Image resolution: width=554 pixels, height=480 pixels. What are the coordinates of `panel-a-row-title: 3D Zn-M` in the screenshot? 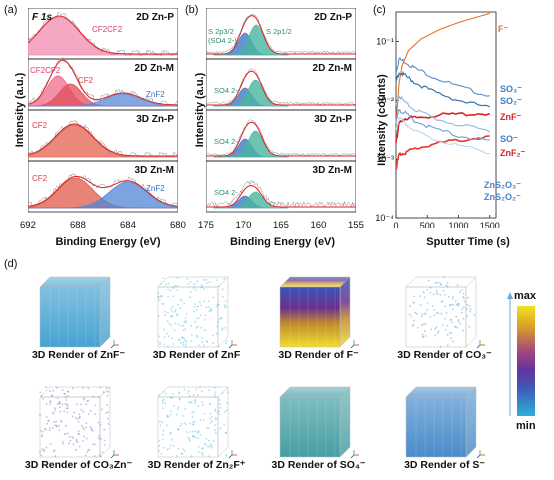 It's located at (154, 170).